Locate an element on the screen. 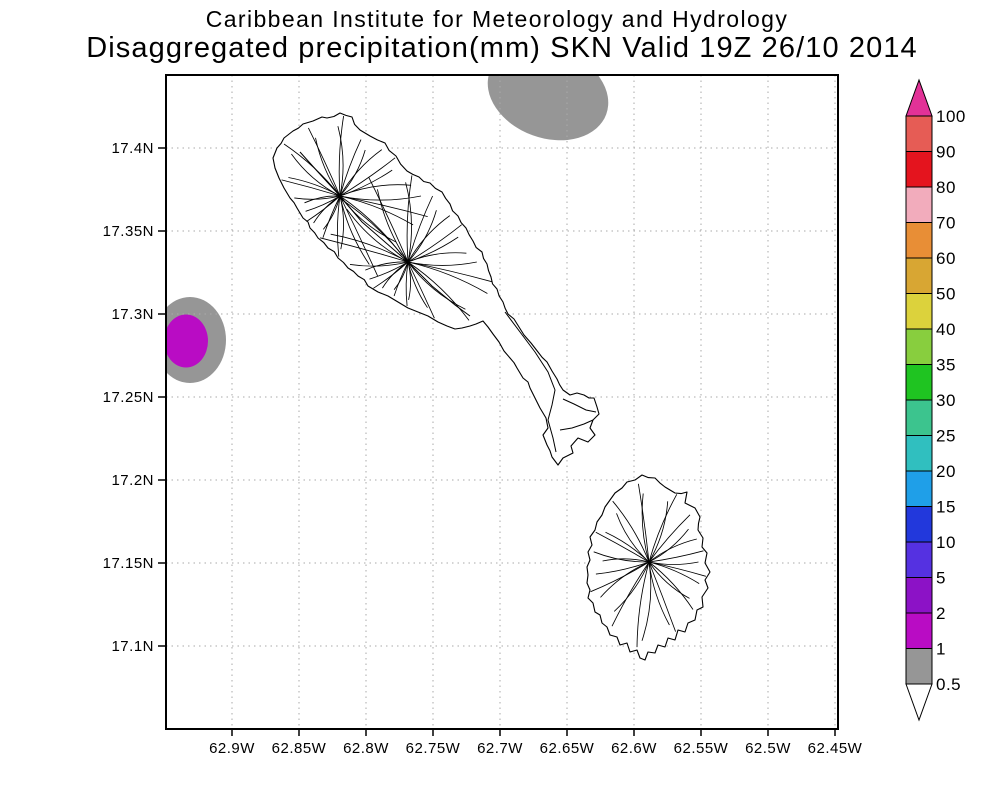  x-tick-label: 62.55W is located at coordinates (701, 748).